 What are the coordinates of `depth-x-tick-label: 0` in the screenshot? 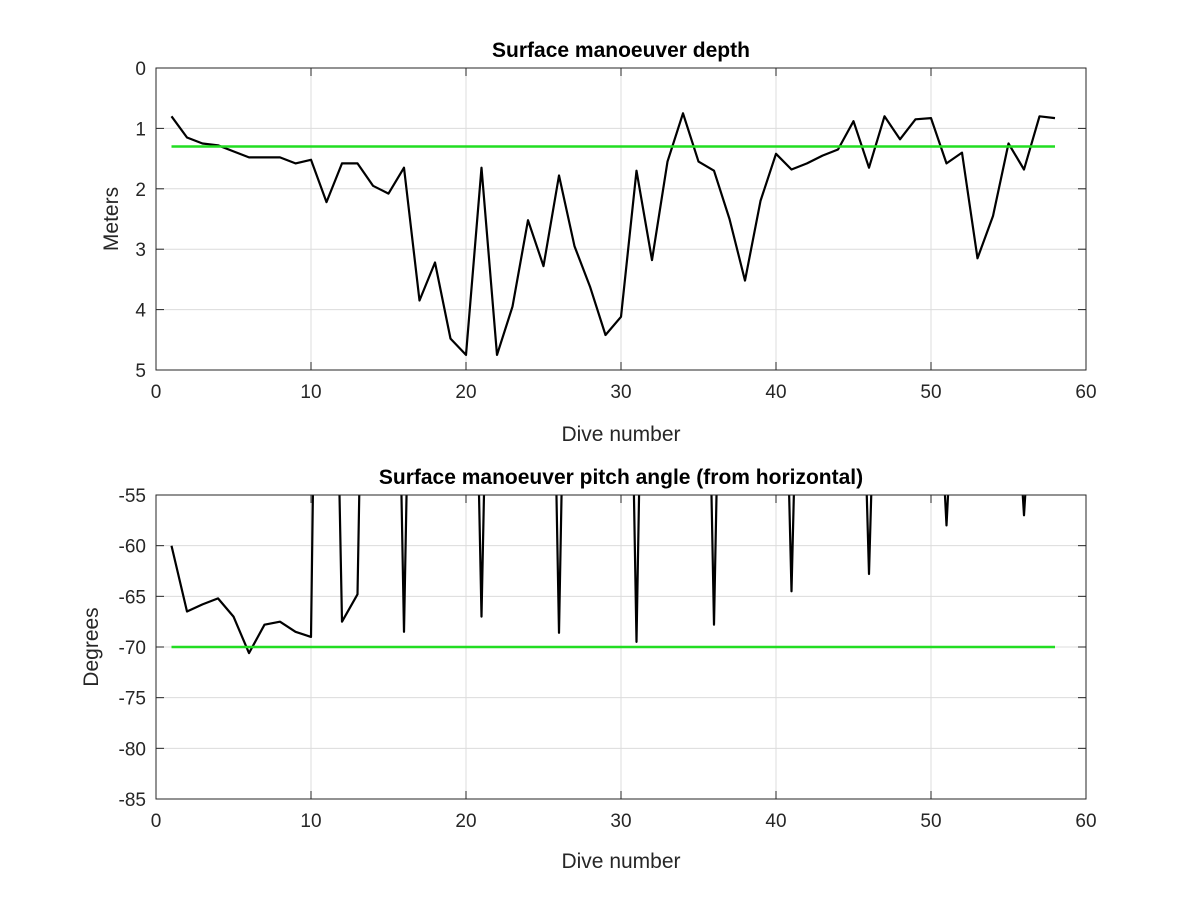 It's located at (156, 392).